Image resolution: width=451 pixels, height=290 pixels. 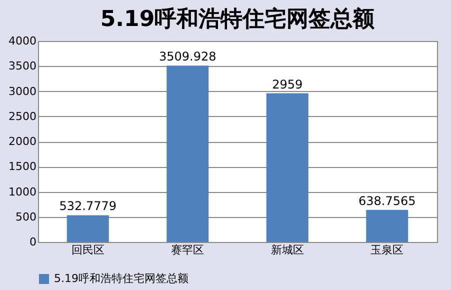 What do you see at coordinates (387, 201) in the screenshot?
I see `data-label: 638.7565` at bounding box center [387, 201].